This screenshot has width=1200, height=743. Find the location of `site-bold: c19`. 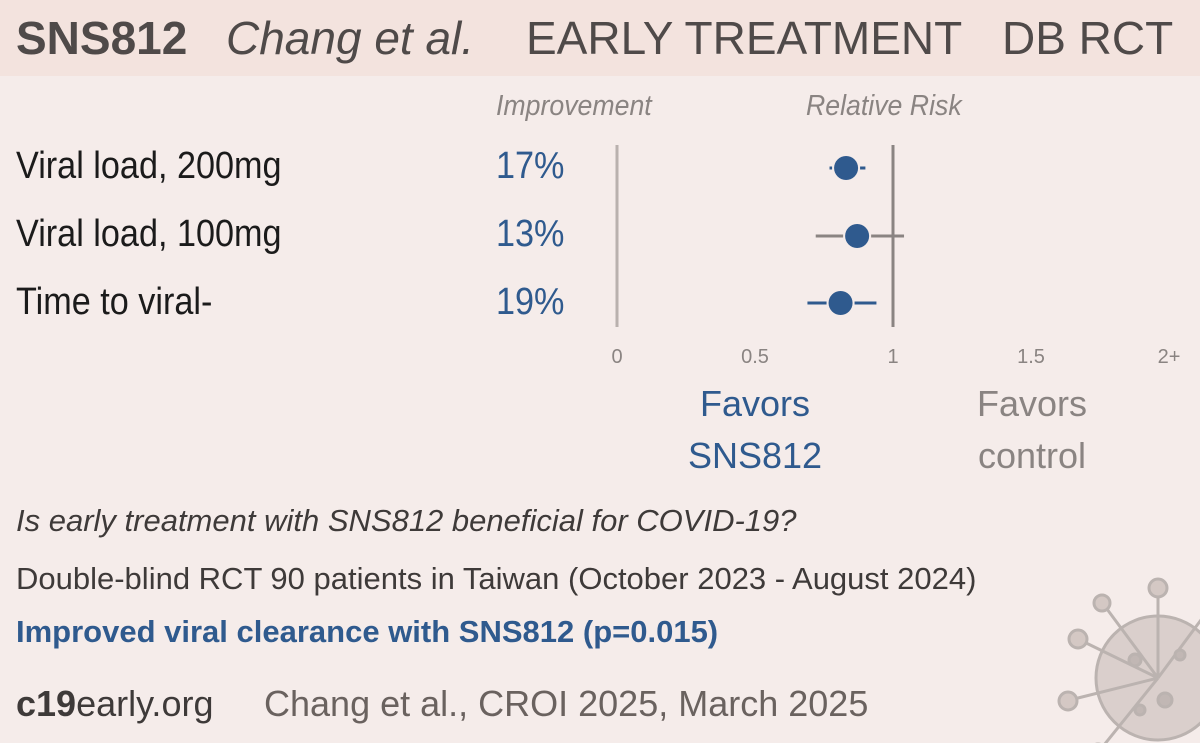

site-bold: c19 is located at coordinates (46, 703).